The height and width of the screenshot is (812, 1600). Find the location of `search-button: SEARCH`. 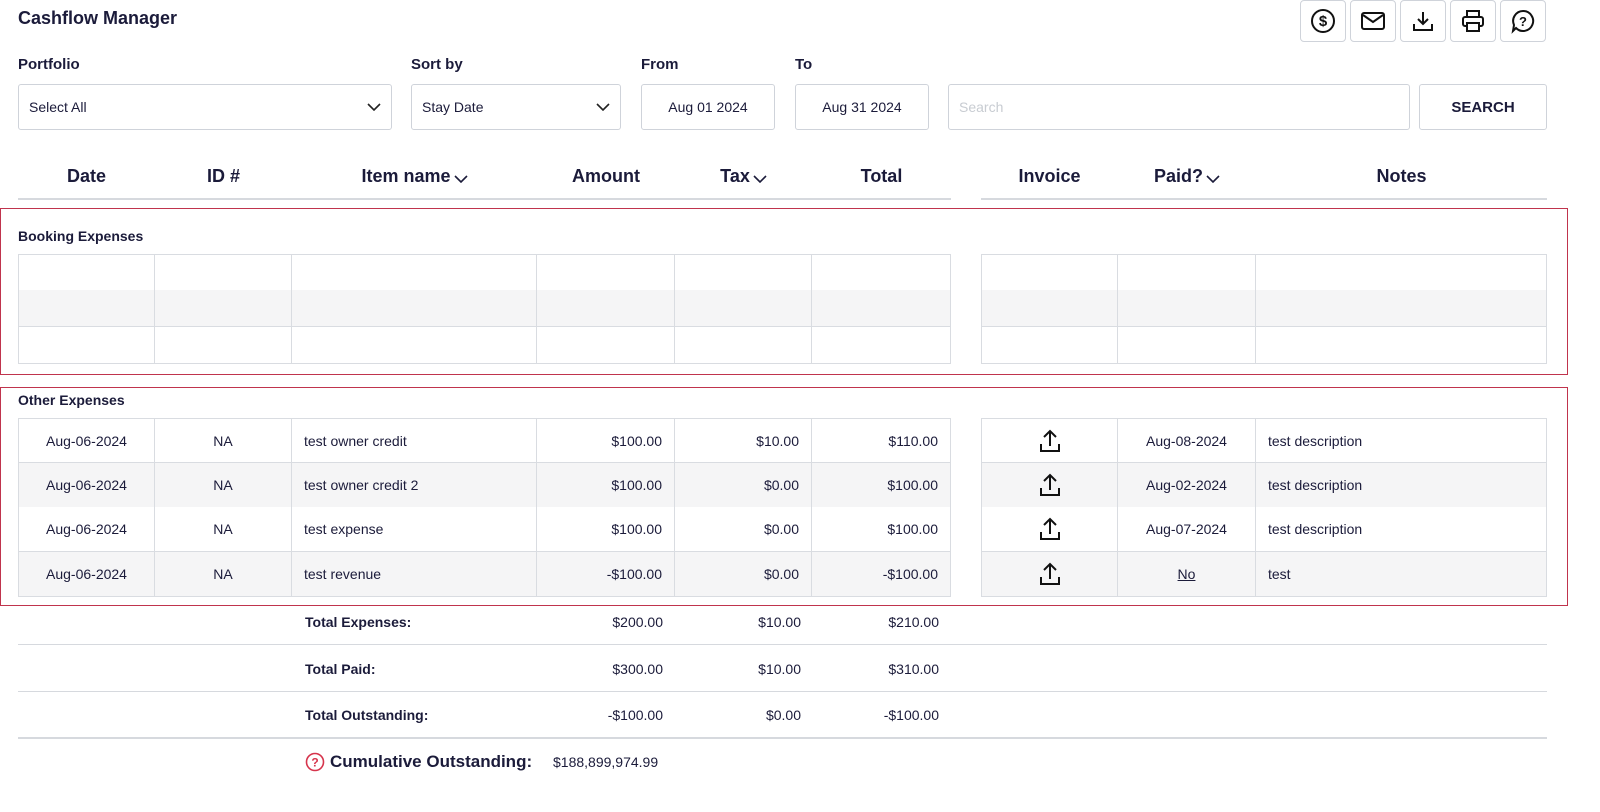

search-button: SEARCH is located at coordinates (1483, 107).